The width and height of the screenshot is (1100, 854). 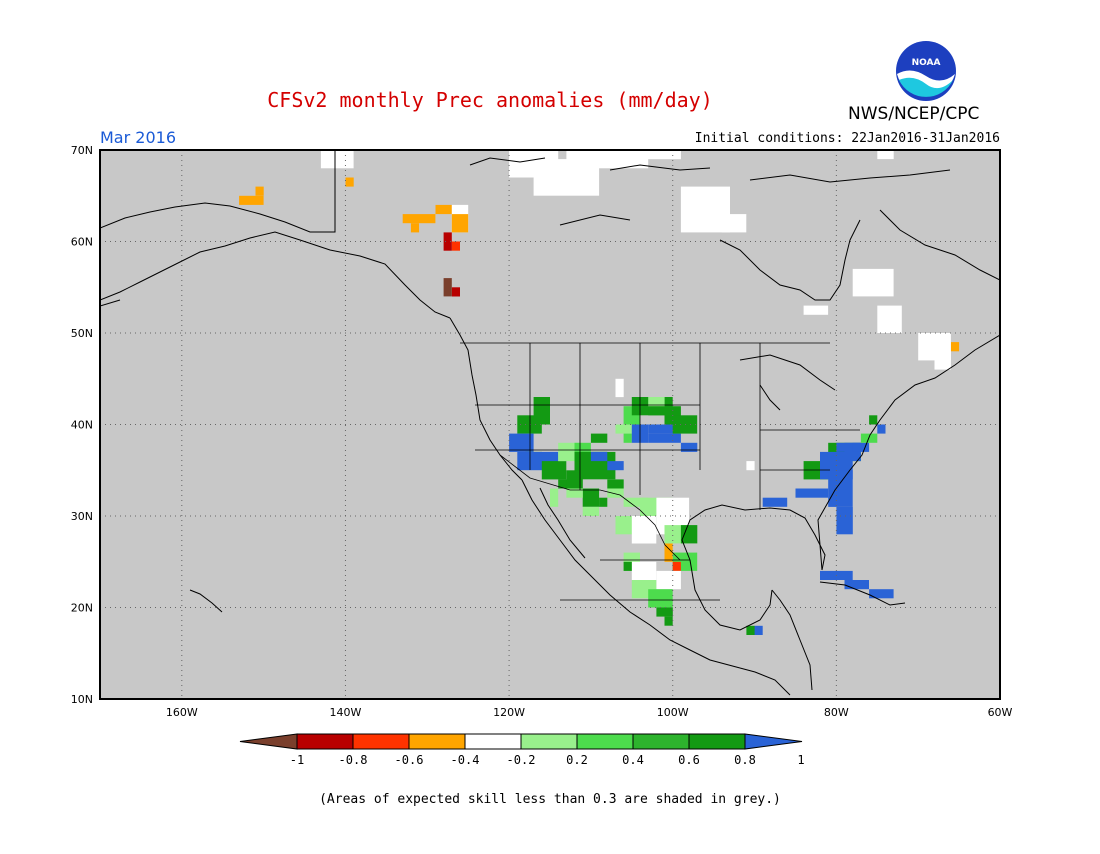 I want to click on title-text: CFSv2 monthly Prec anomalies (mm/day), so click(x=490, y=100).